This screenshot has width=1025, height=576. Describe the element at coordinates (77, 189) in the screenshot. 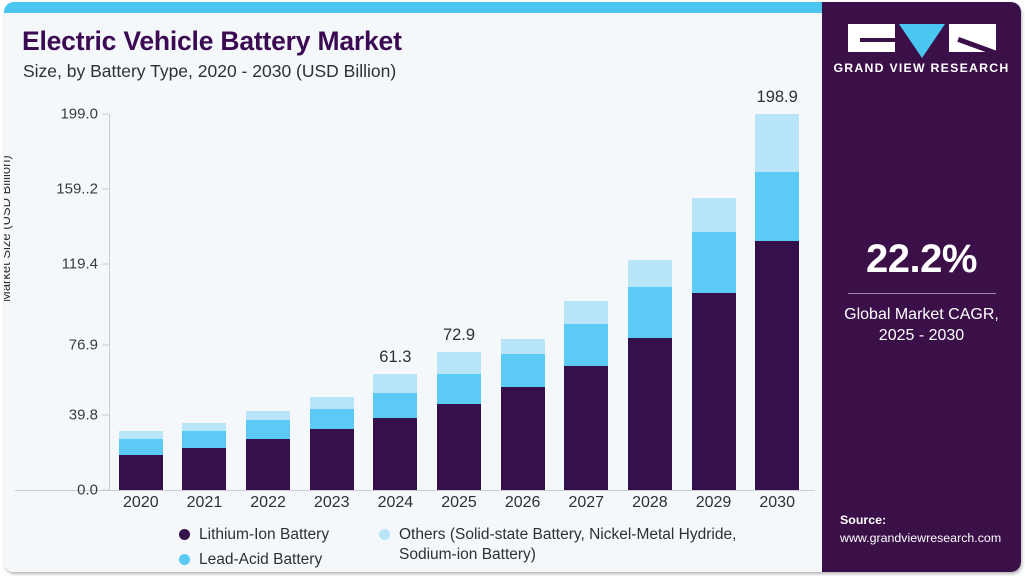

I see `y-tick-label: 159..2` at that location.